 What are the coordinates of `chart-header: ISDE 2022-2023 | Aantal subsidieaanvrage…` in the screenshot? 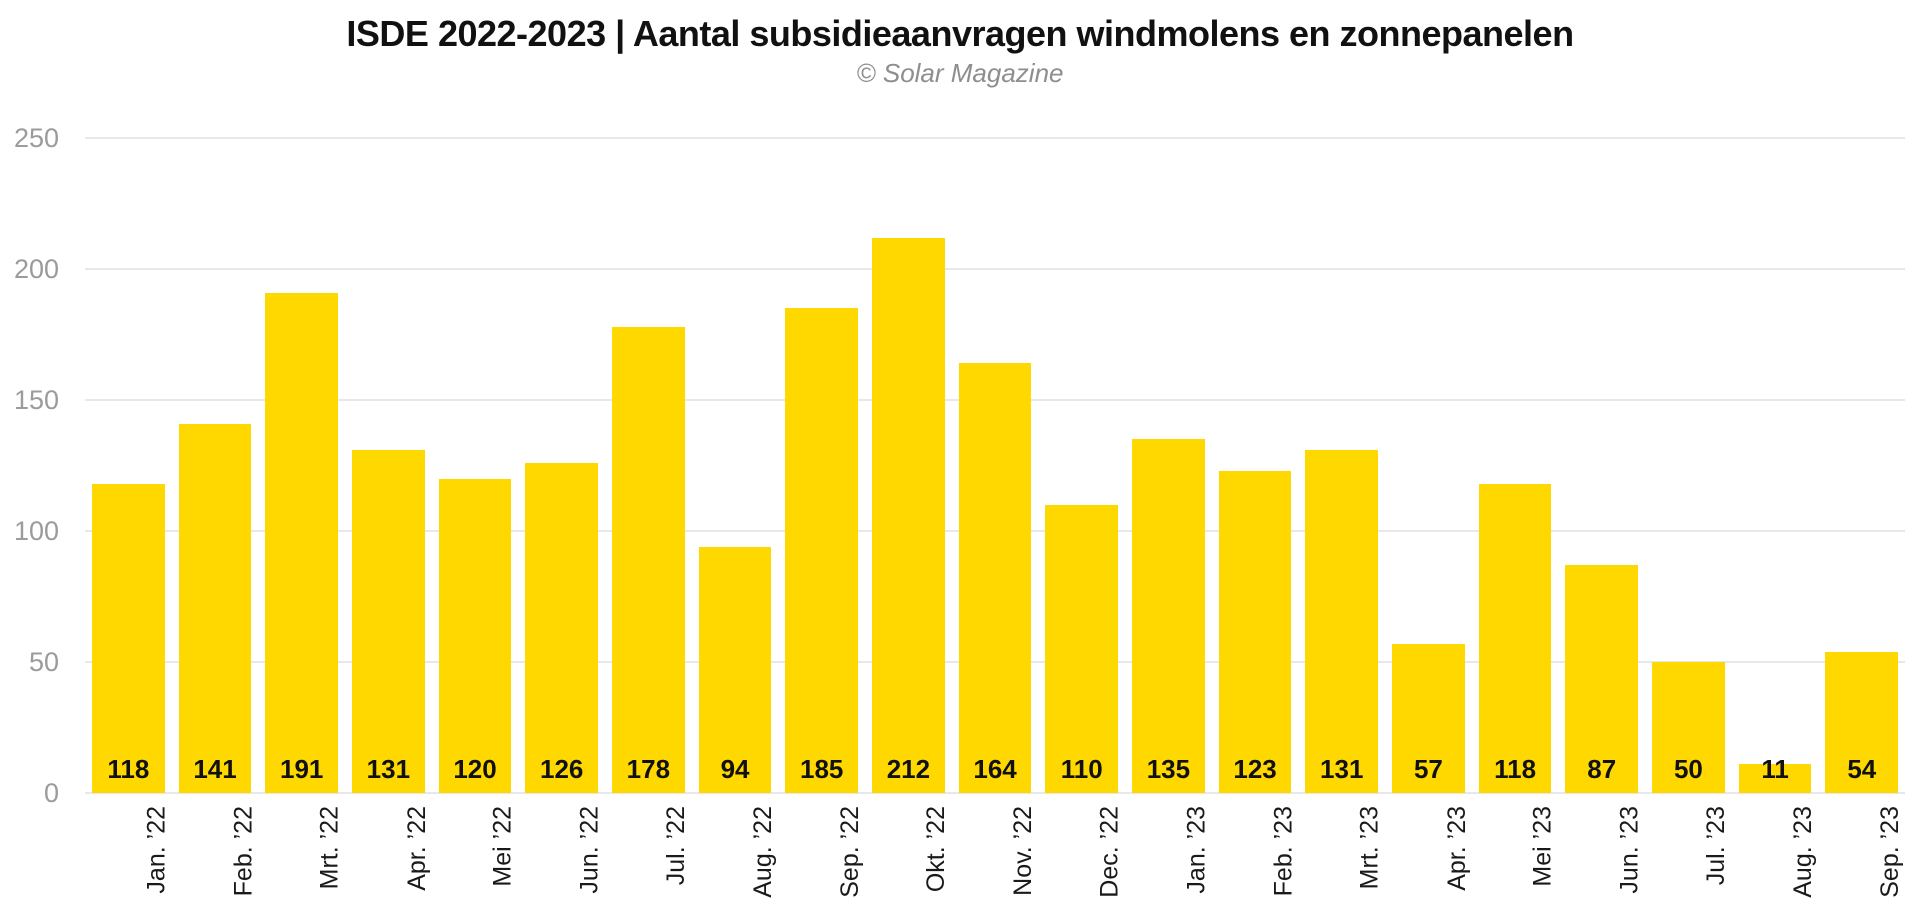 It's located at (960, 44).